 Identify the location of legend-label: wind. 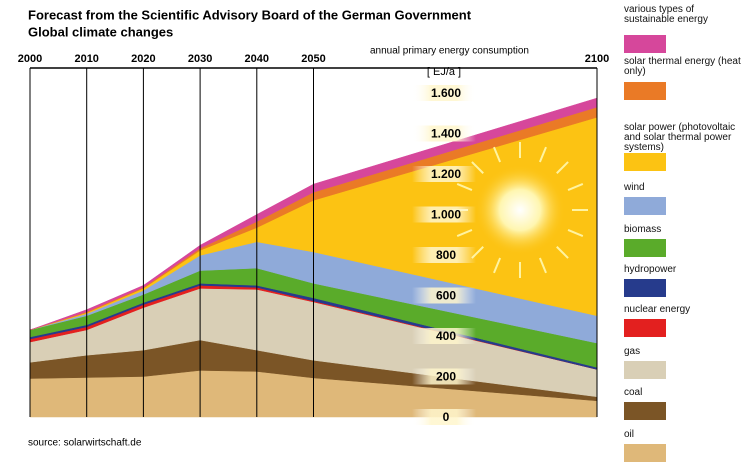
(634, 187).